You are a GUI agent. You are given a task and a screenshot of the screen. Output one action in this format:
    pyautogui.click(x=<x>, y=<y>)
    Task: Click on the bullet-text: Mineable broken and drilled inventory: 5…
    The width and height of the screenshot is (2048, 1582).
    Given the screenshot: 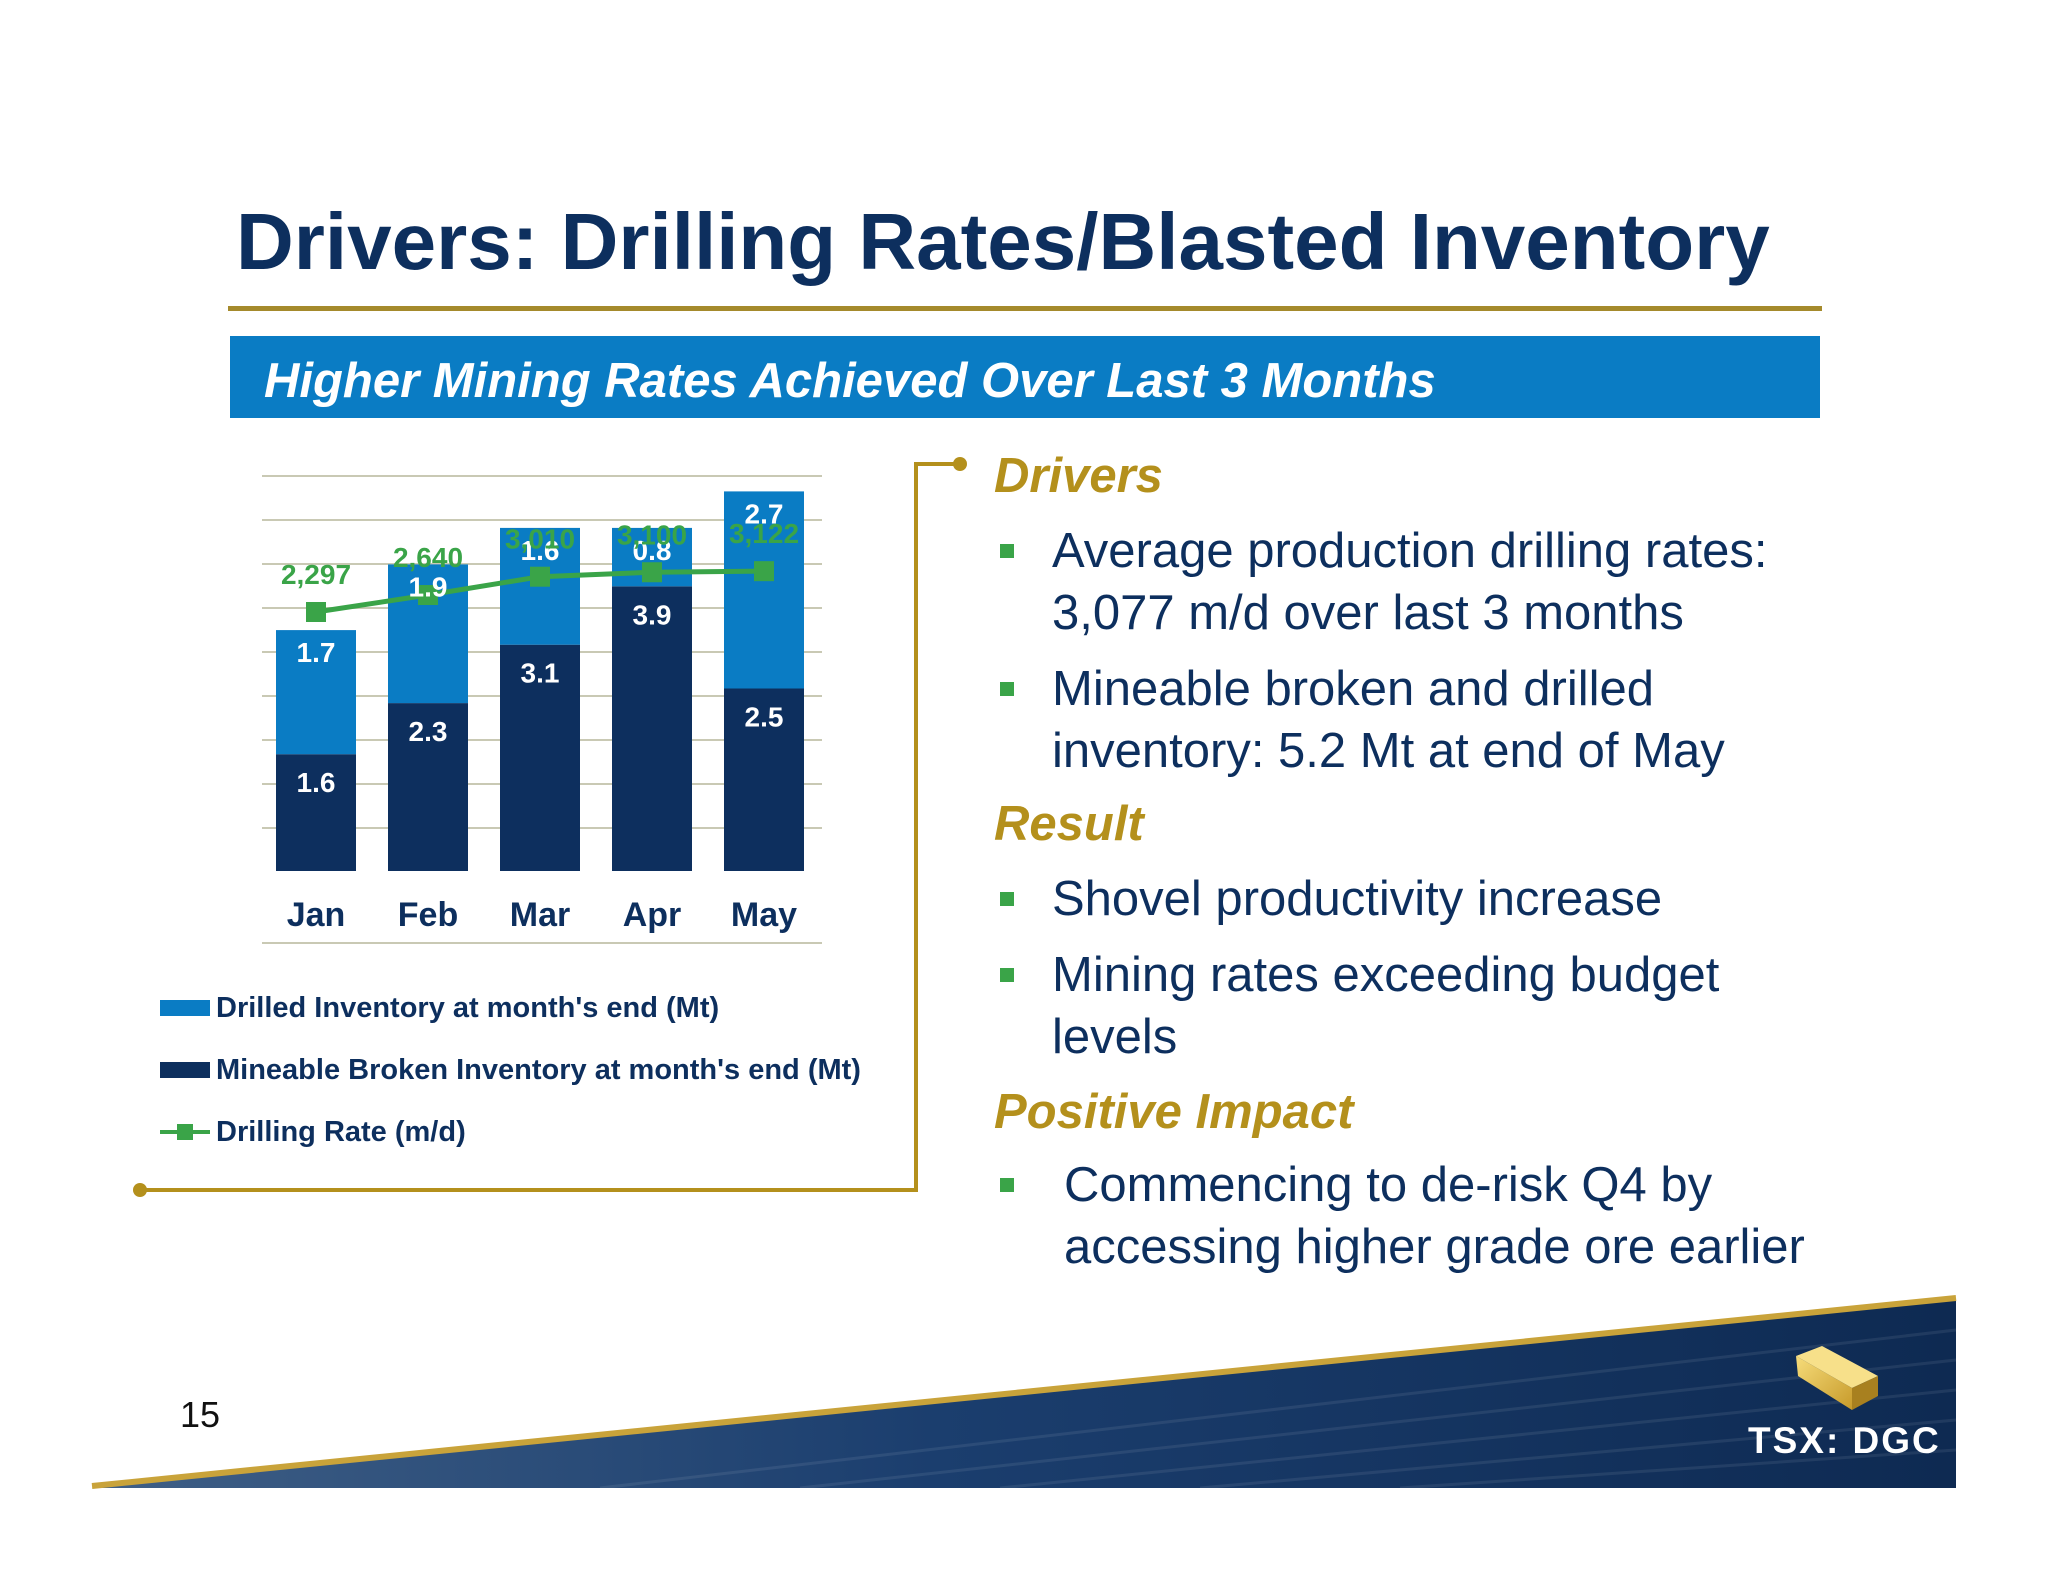 What is the action you would take?
    pyautogui.click(x=1388, y=720)
    